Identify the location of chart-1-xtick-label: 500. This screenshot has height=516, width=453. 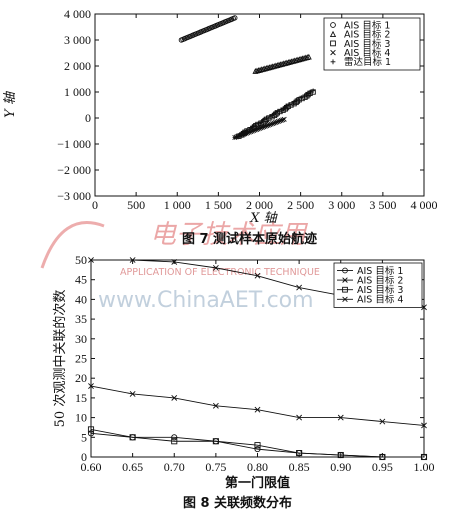
(136, 205).